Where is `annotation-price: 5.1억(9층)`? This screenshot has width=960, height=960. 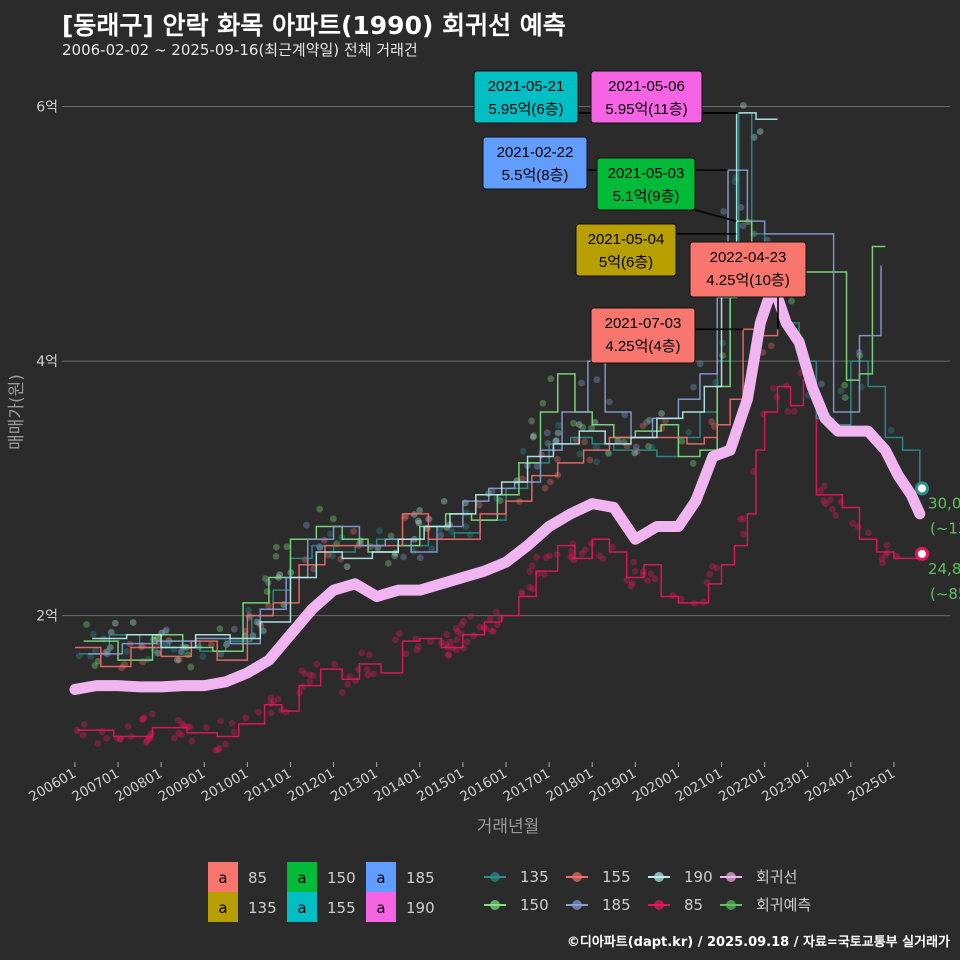 annotation-price: 5.1억(9층) is located at coordinates (646, 196).